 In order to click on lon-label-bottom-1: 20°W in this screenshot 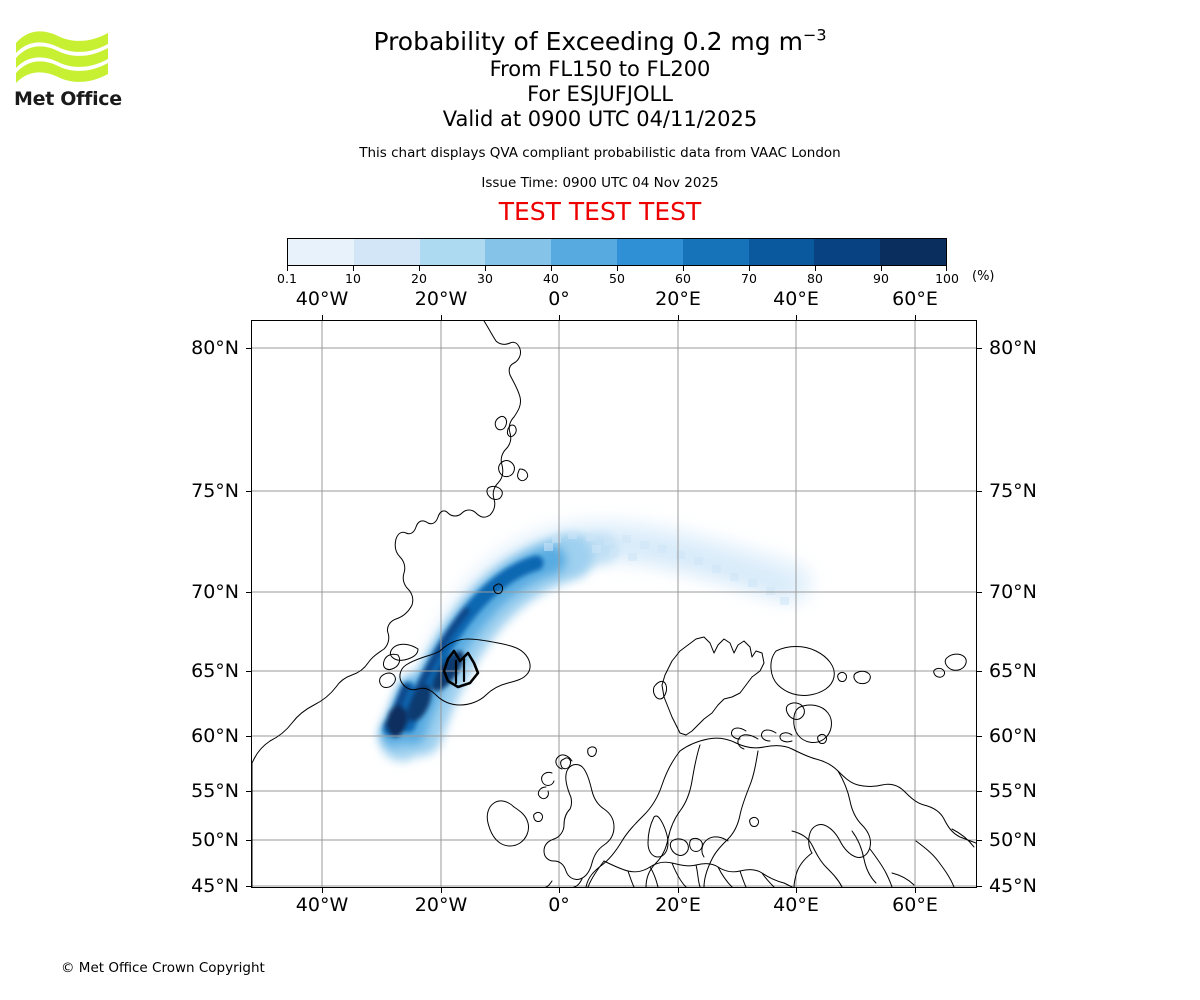, I will do `click(441, 905)`.